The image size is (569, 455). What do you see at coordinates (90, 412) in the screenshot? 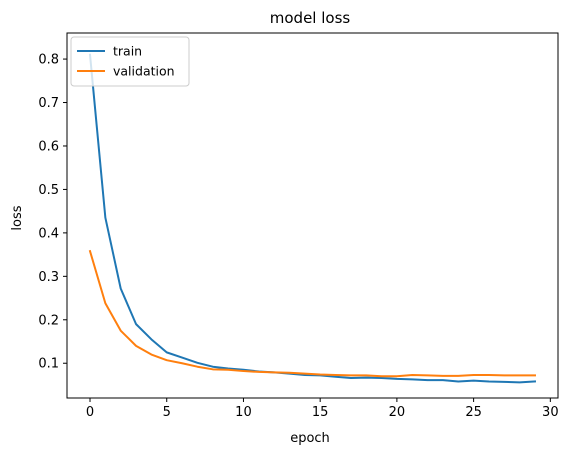
I see `x-tick-label: 0` at bounding box center [90, 412].